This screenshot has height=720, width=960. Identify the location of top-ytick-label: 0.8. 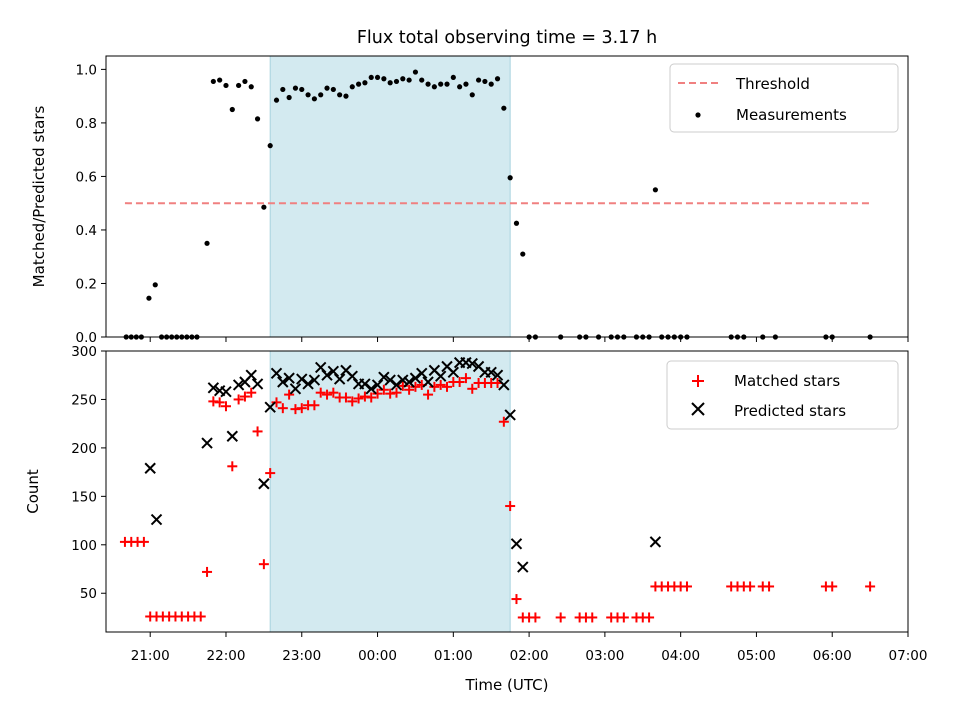
(86, 124).